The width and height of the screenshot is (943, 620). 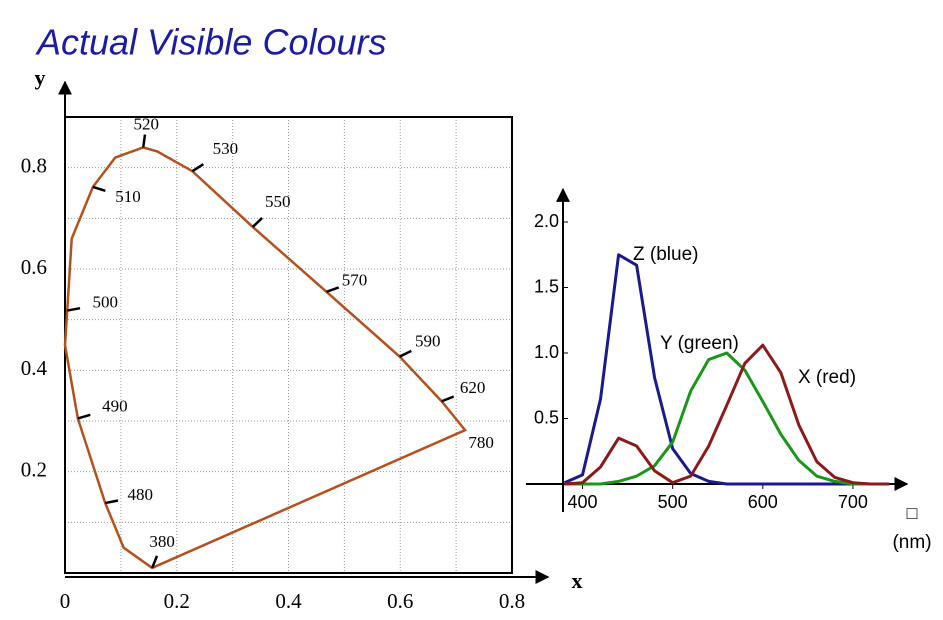 What do you see at coordinates (546, 417) in the screenshot?
I see `y-tick-label: 0.5` at bounding box center [546, 417].